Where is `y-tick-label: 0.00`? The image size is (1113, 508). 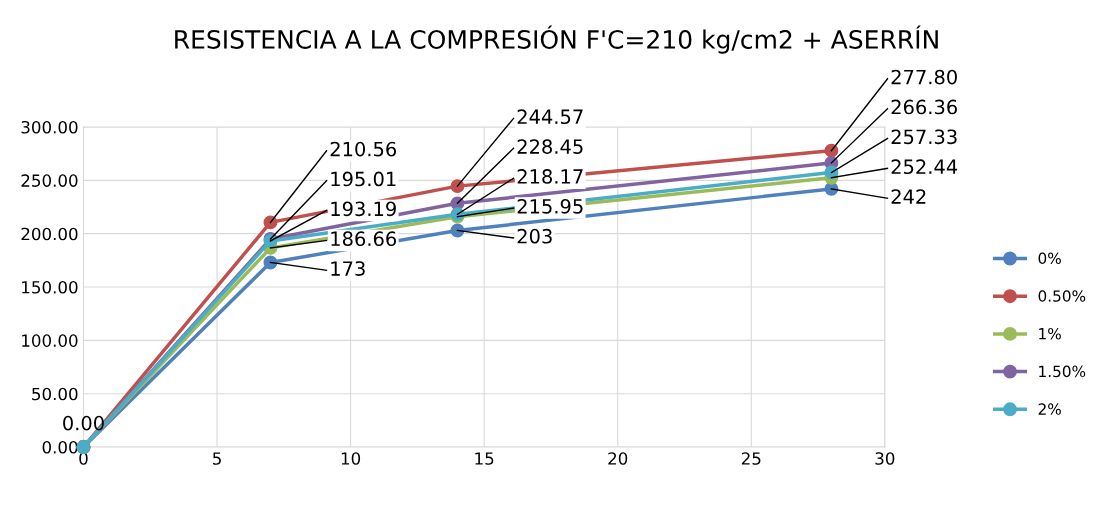 y-tick-label: 0.00 is located at coordinates (60, 447).